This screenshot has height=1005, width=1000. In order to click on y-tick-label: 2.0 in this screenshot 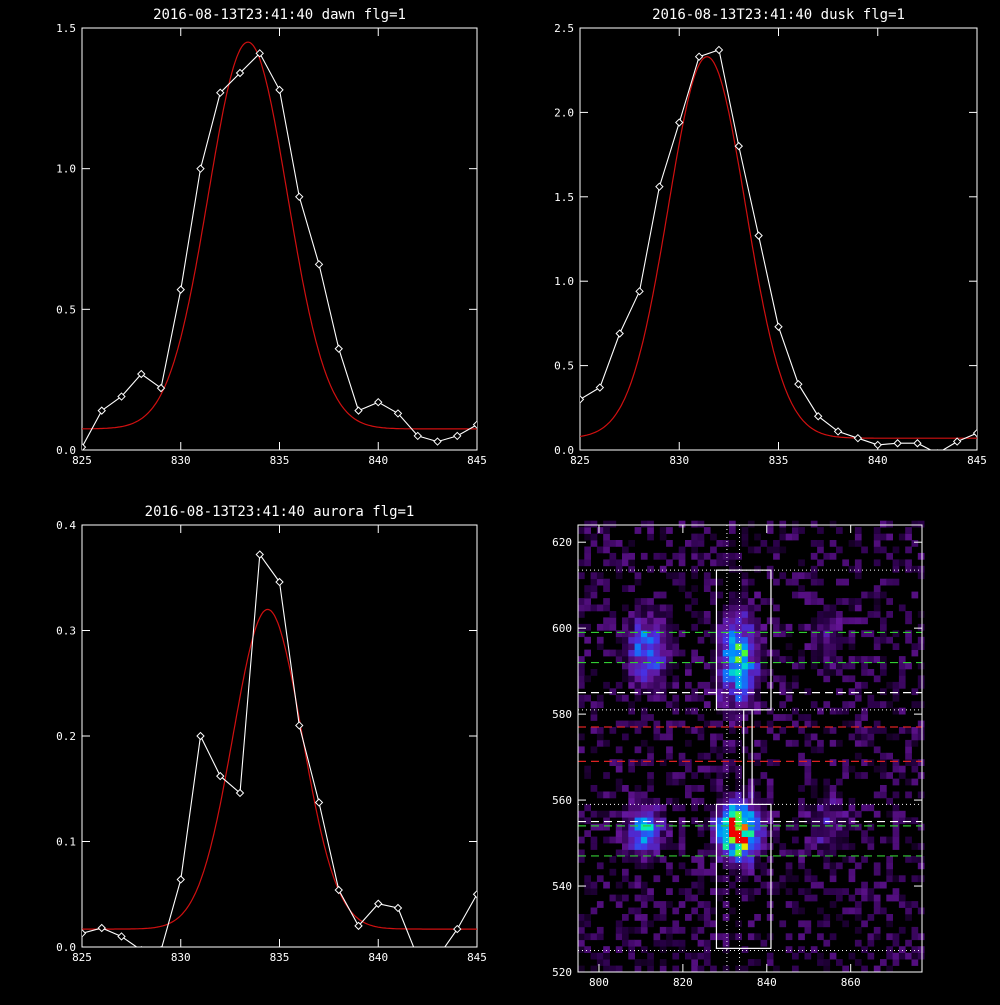, I will do `click(564, 112)`.